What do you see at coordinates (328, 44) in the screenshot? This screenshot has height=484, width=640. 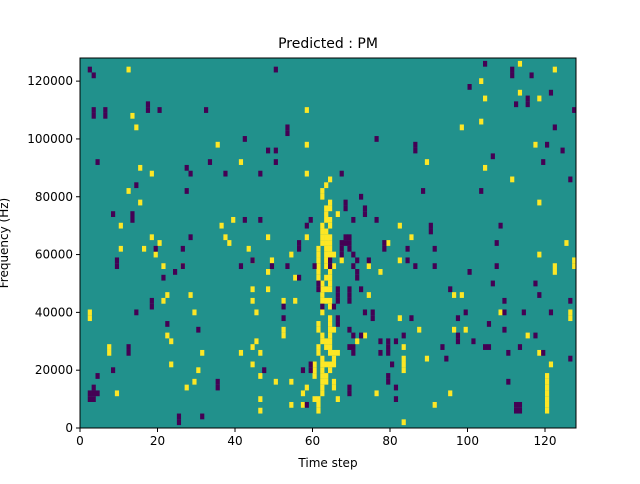 I see `chart-title: Predicted : PM` at bounding box center [328, 44].